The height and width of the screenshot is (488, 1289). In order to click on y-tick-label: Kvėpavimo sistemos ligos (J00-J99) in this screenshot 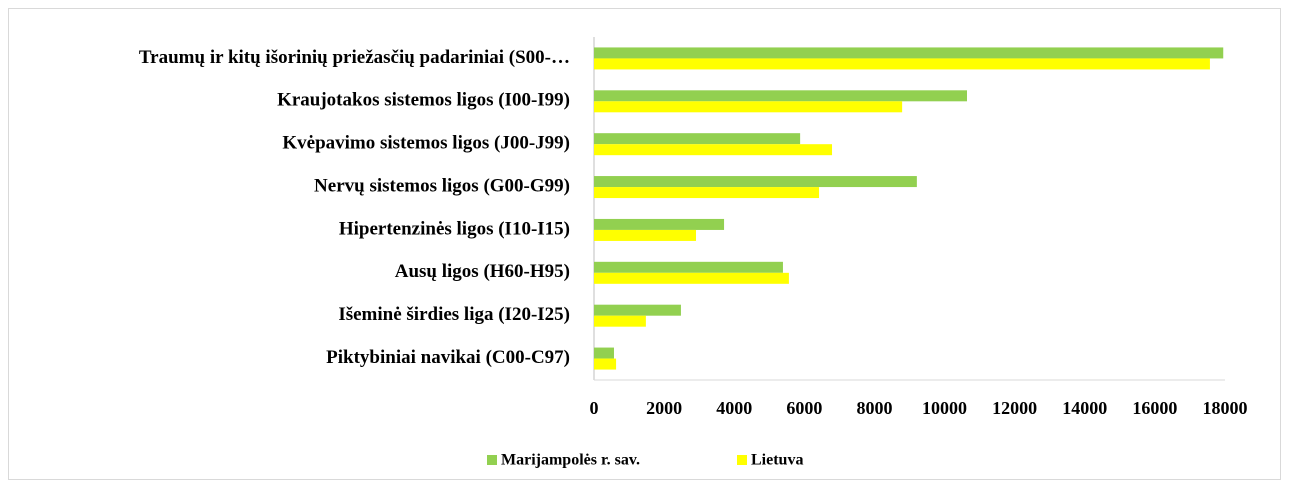, I will do `click(426, 143)`.